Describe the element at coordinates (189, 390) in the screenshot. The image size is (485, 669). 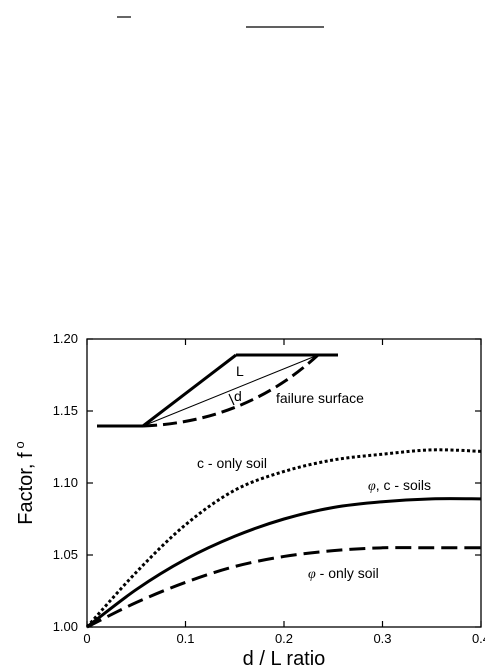
I see `inset-slope-incline` at that location.